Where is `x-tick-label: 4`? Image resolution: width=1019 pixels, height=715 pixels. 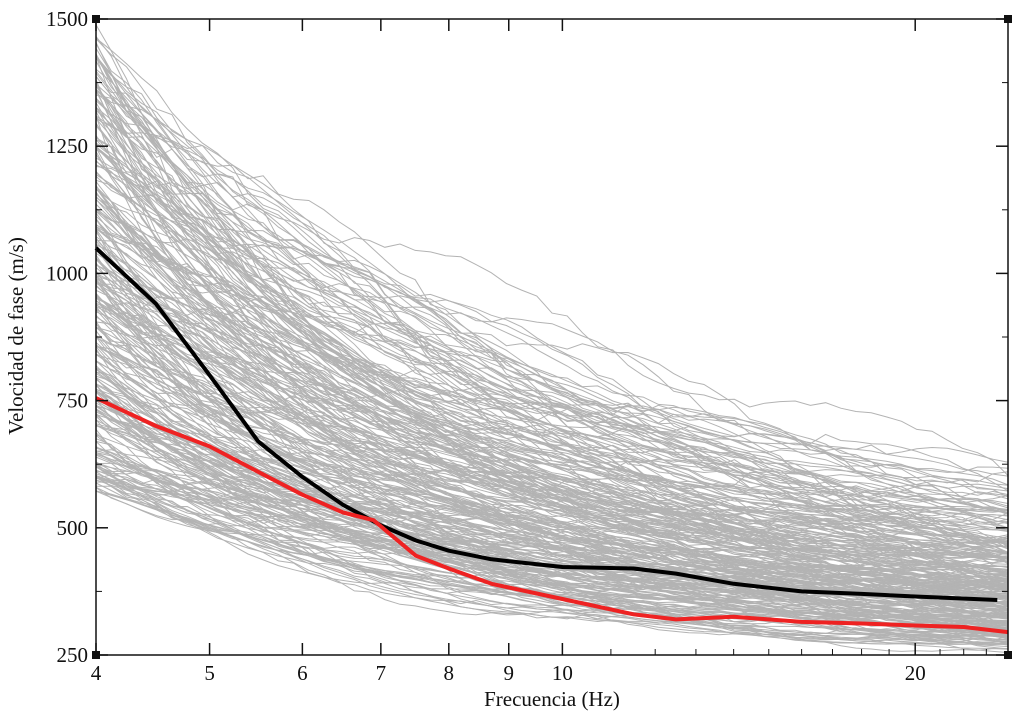
x-tick-label: 4 is located at coordinates (96, 673).